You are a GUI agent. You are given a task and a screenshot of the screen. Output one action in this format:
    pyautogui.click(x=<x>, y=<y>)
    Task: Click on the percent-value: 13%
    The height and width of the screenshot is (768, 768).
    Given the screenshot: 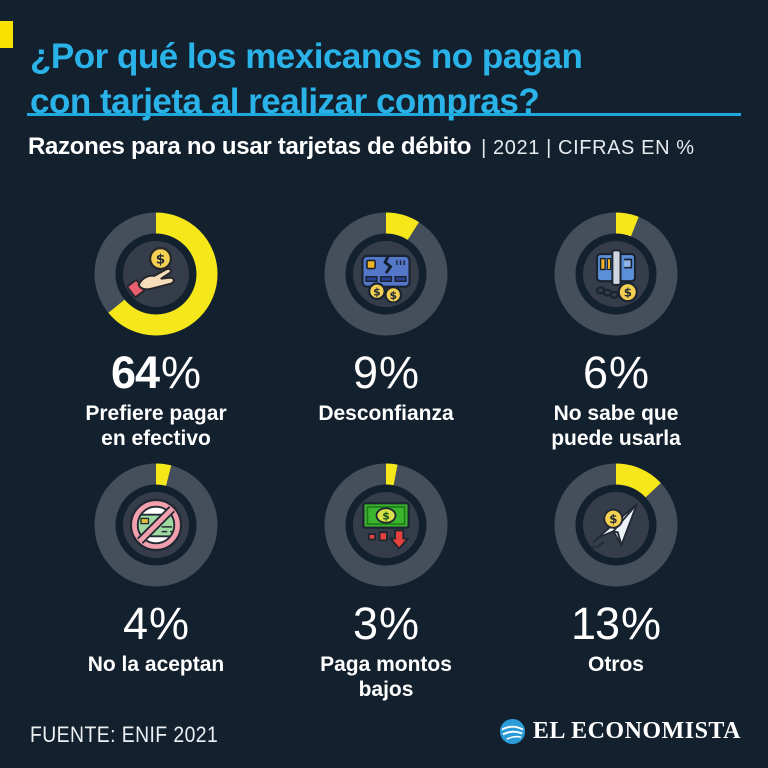 What is the action you would take?
    pyautogui.click(x=616, y=623)
    